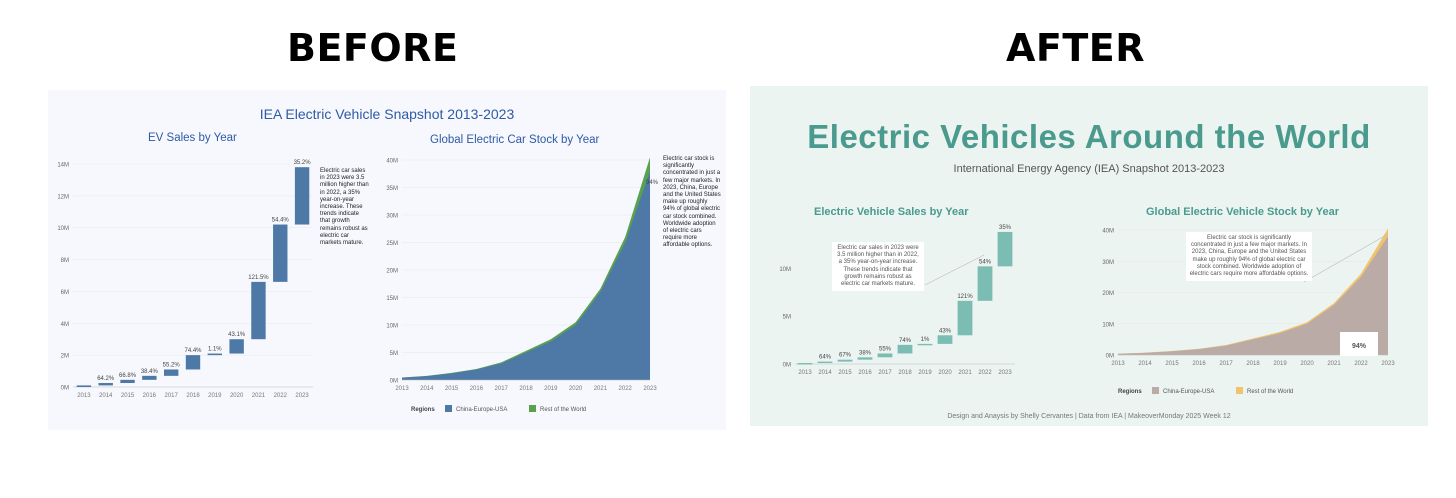 The width and height of the screenshot is (1456, 498). I want to click on after-heading: AFTER, so click(1076, 48).